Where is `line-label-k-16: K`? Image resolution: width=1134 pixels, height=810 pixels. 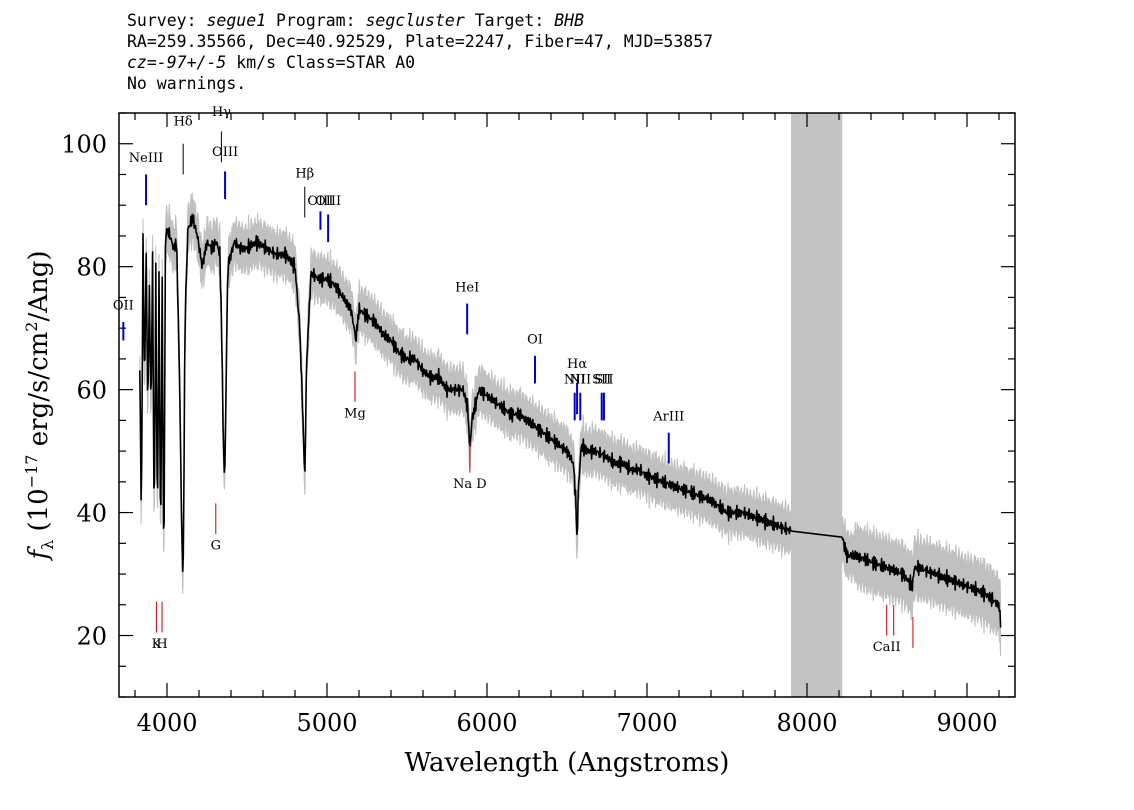
line-label-k-16: K is located at coordinates (157, 644).